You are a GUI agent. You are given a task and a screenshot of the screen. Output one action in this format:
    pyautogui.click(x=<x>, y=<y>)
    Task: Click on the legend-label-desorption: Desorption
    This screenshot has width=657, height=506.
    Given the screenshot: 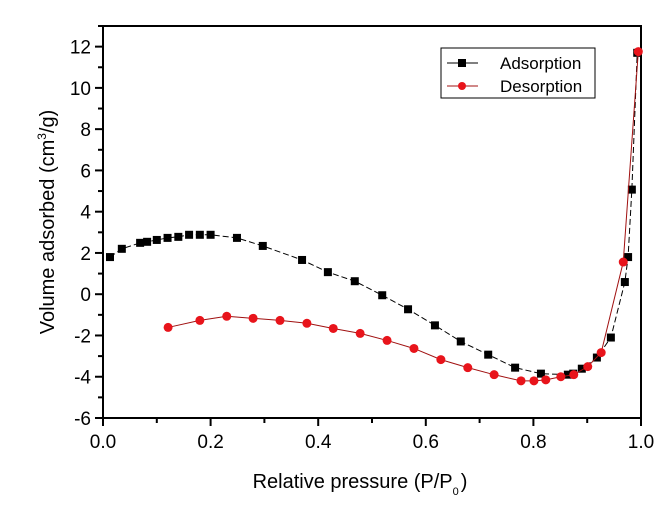 What is the action you would take?
    pyautogui.click(x=541, y=86)
    